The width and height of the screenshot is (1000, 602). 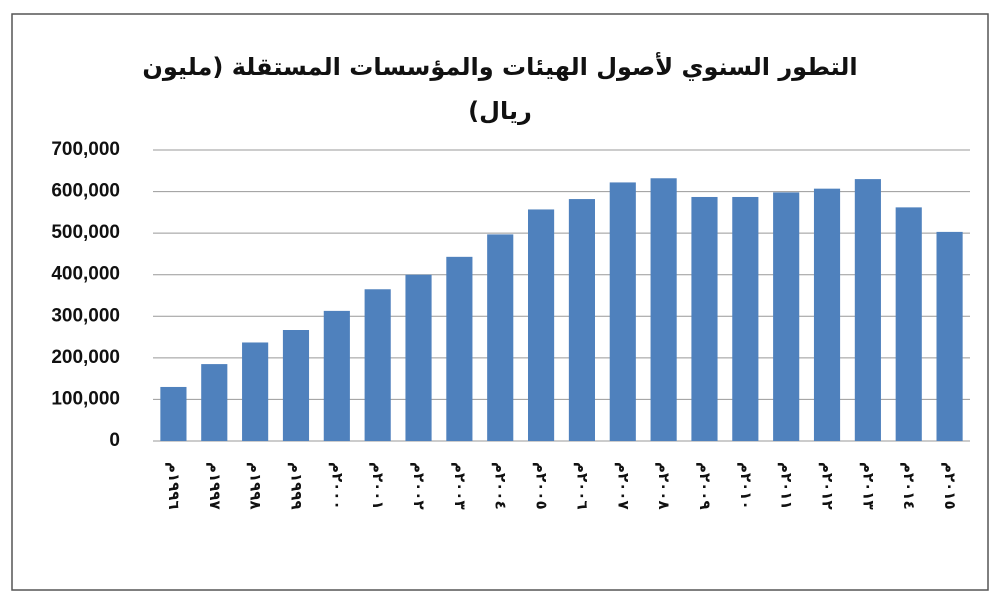 What do you see at coordinates (664, 486) in the screenshot?
I see `x-tick-label: ٢٠٠٨م` at bounding box center [664, 486].